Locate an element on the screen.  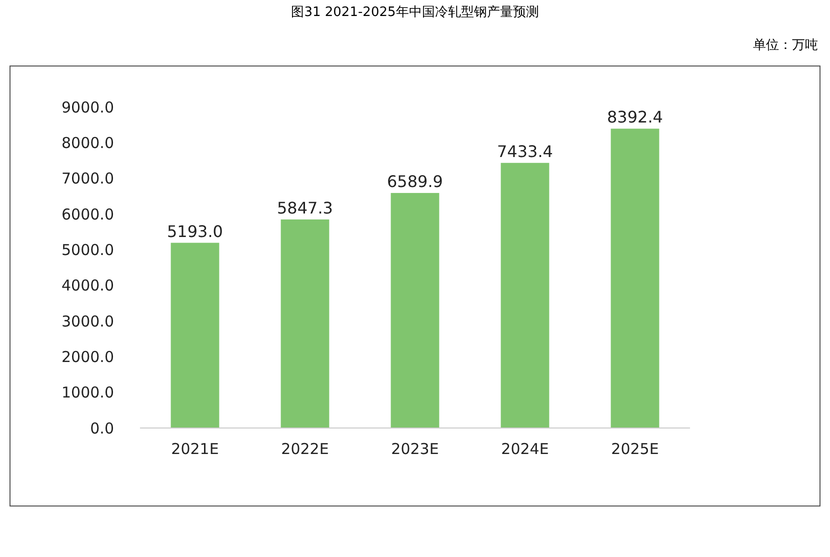
y-tick-label: 0.0 is located at coordinates (102, 428).